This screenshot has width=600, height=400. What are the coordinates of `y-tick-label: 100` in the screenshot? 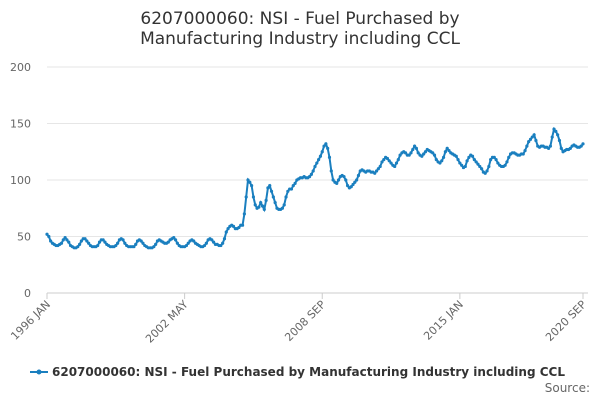 It's located at (20, 180).